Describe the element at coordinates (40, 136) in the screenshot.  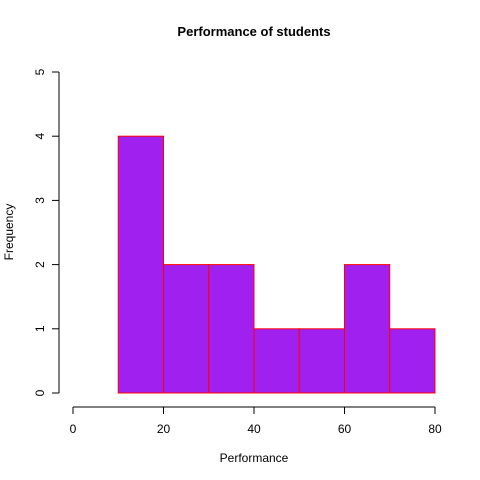
I see `y-tick-label: 4` at that location.